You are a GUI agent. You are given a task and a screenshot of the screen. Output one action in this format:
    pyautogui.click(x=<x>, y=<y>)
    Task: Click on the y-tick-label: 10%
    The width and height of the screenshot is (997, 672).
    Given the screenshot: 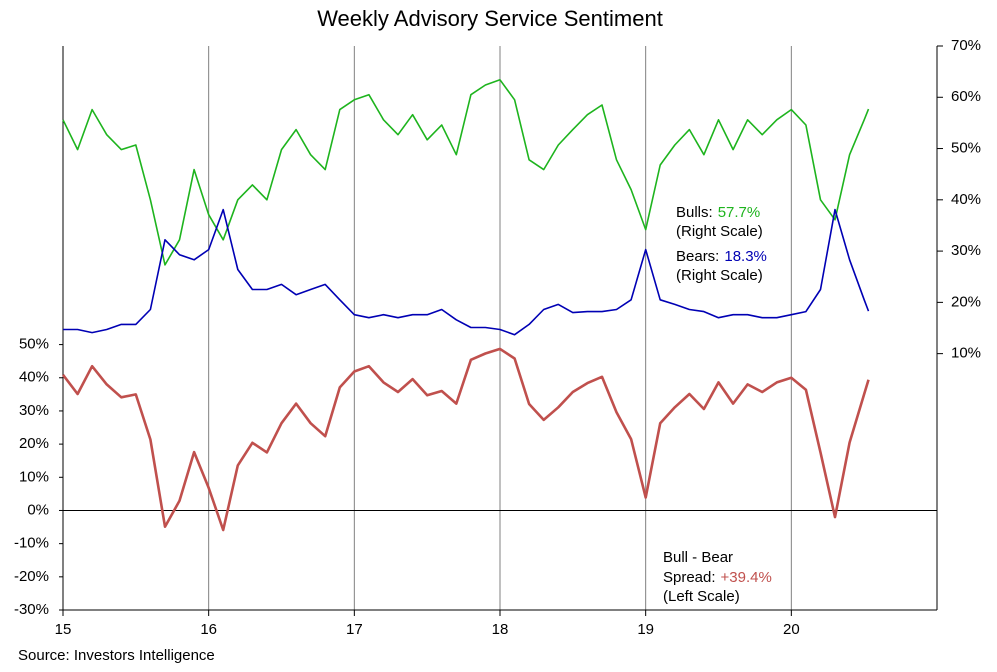 What is the action you would take?
    pyautogui.click(x=34, y=476)
    